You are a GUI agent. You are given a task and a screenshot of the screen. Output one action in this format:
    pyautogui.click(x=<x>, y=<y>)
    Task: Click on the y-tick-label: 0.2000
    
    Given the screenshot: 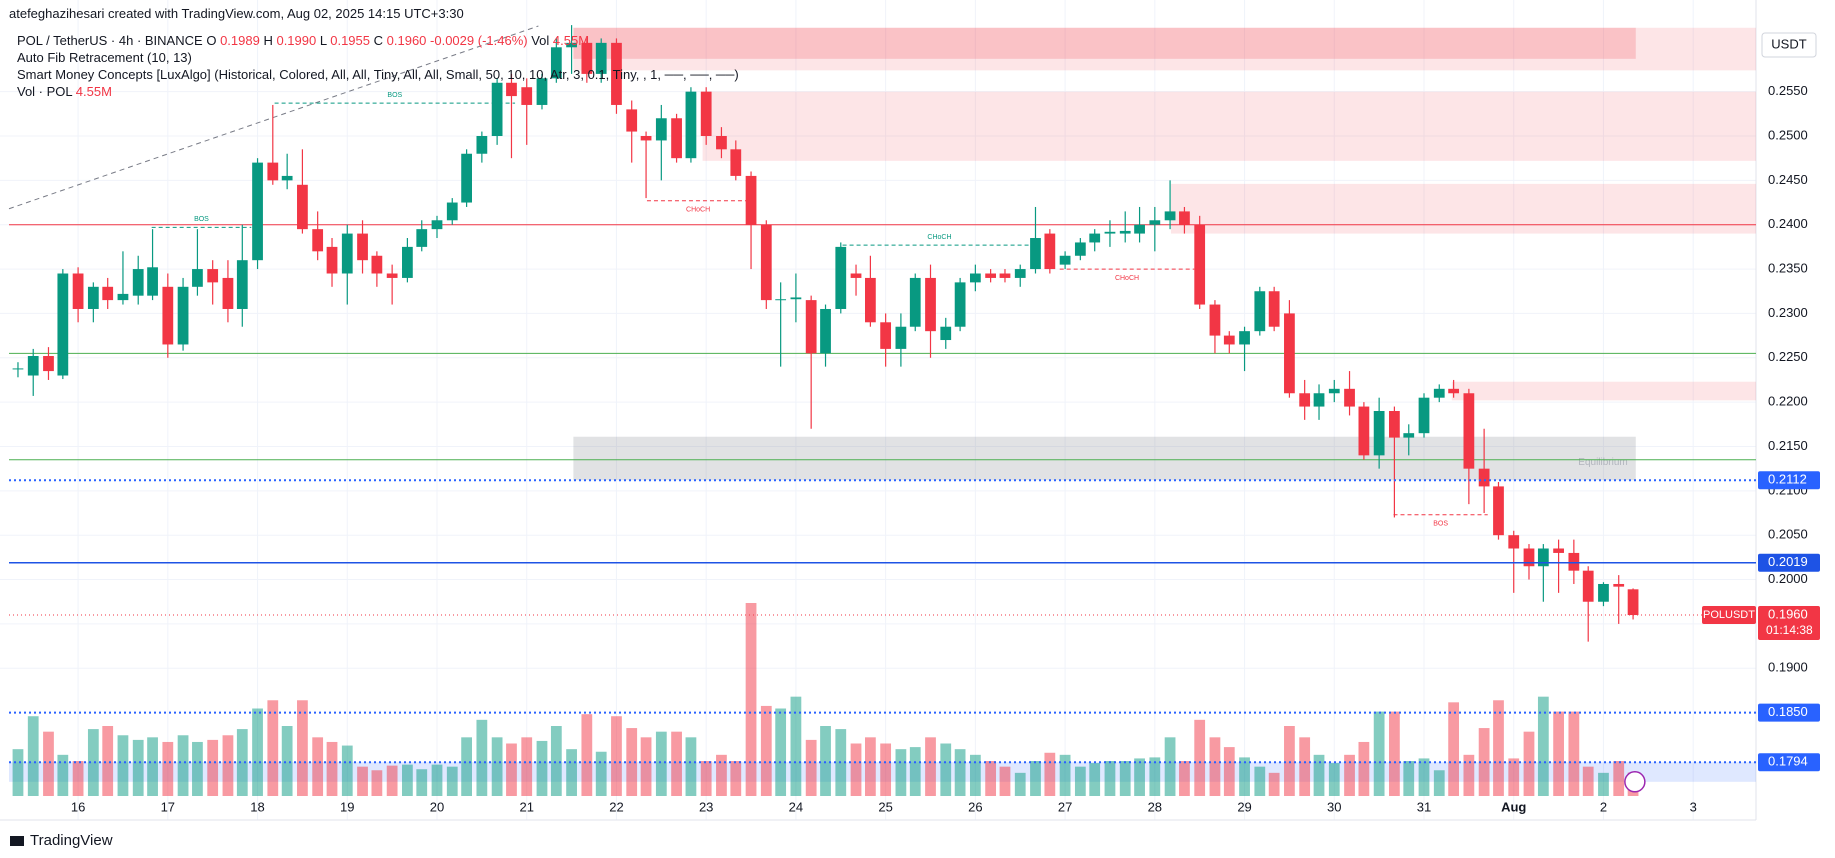 What is the action you would take?
    pyautogui.click(x=1788, y=578)
    